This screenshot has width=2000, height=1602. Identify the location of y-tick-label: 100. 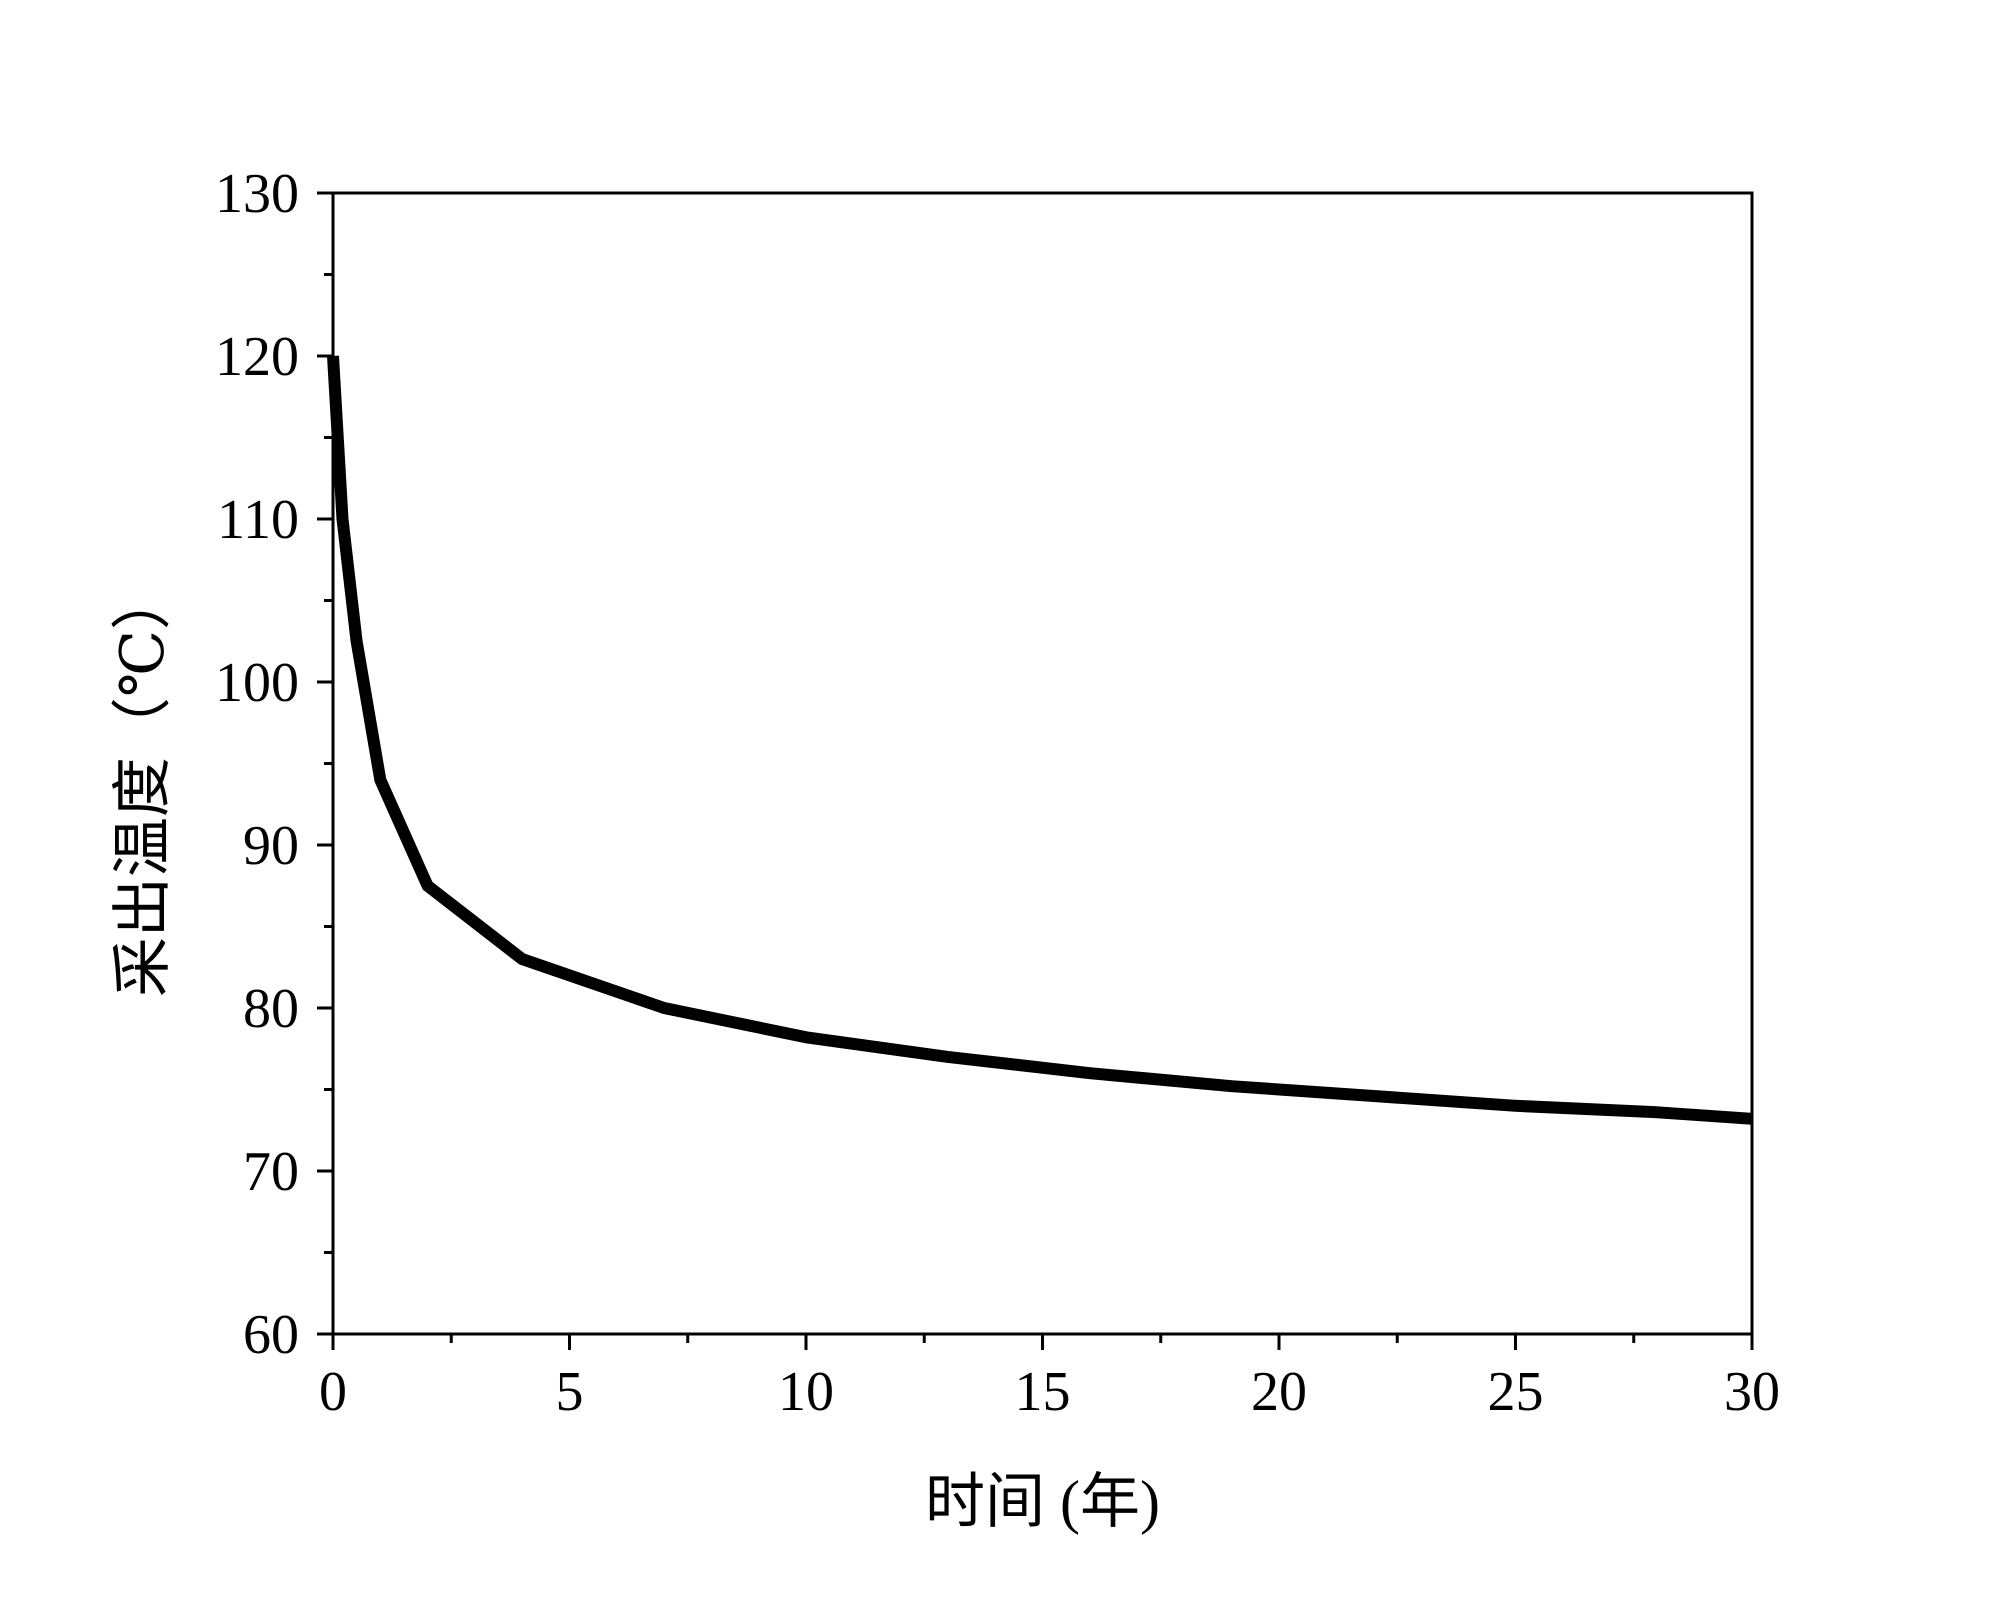
(257, 683).